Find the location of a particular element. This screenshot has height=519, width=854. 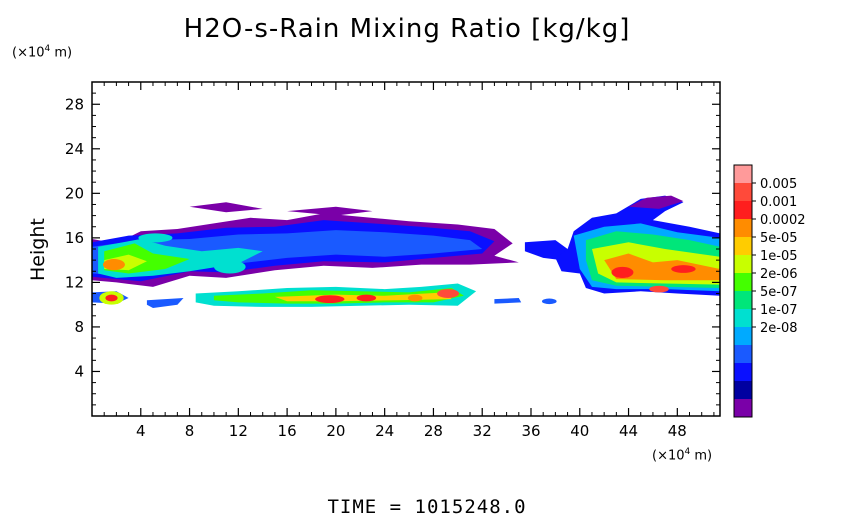

y-tick-label: 12 is located at coordinates (74, 282).